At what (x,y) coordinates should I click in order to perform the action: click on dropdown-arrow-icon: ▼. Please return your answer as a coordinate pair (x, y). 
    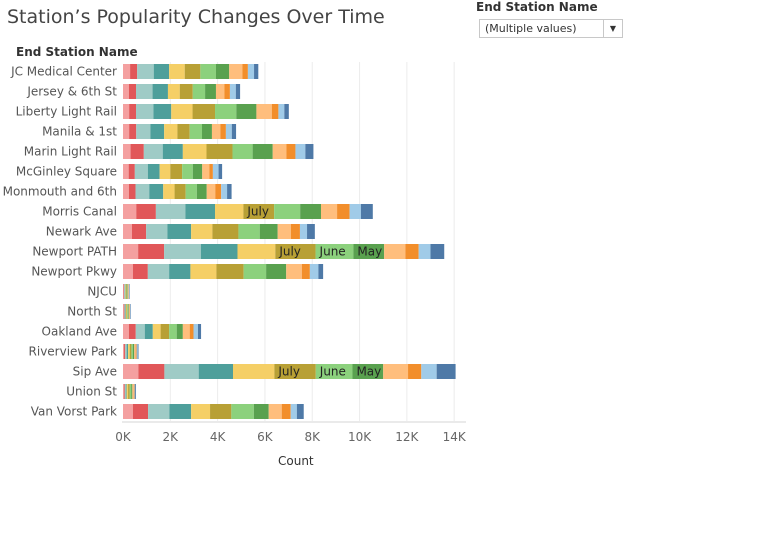
    Looking at the image, I should click on (612, 28).